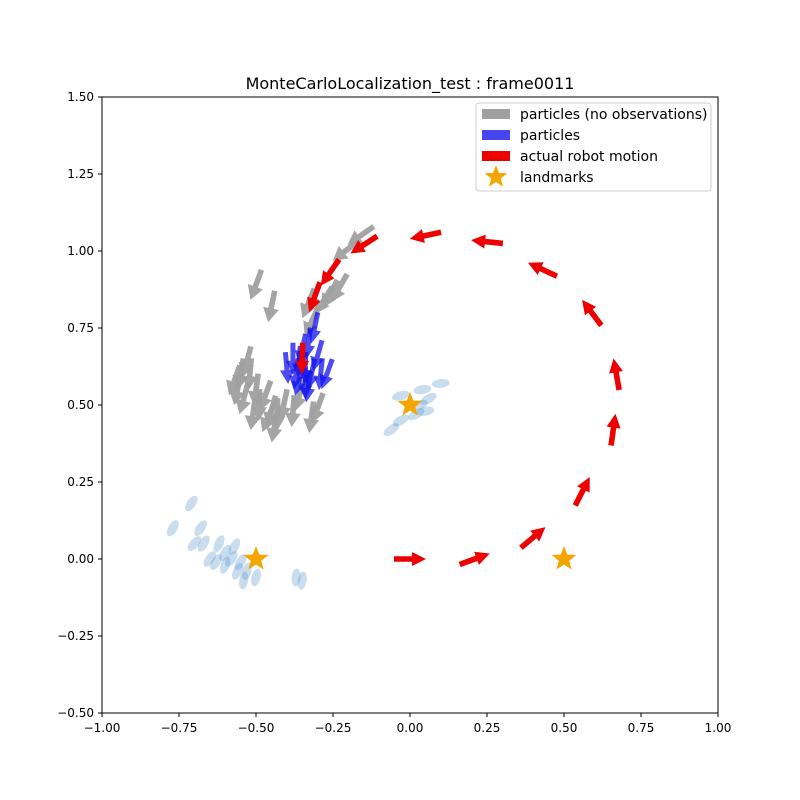 This screenshot has width=800, height=800. I want to click on x-tick-label: −0.25, so click(333, 728).